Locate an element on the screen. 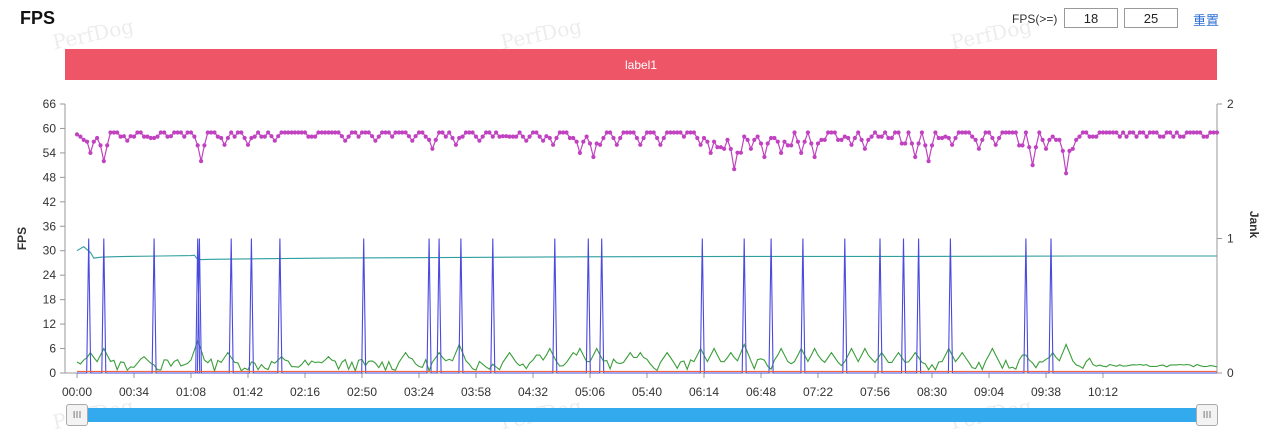  y-tick-label: 6 is located at coordinates (52, 349).